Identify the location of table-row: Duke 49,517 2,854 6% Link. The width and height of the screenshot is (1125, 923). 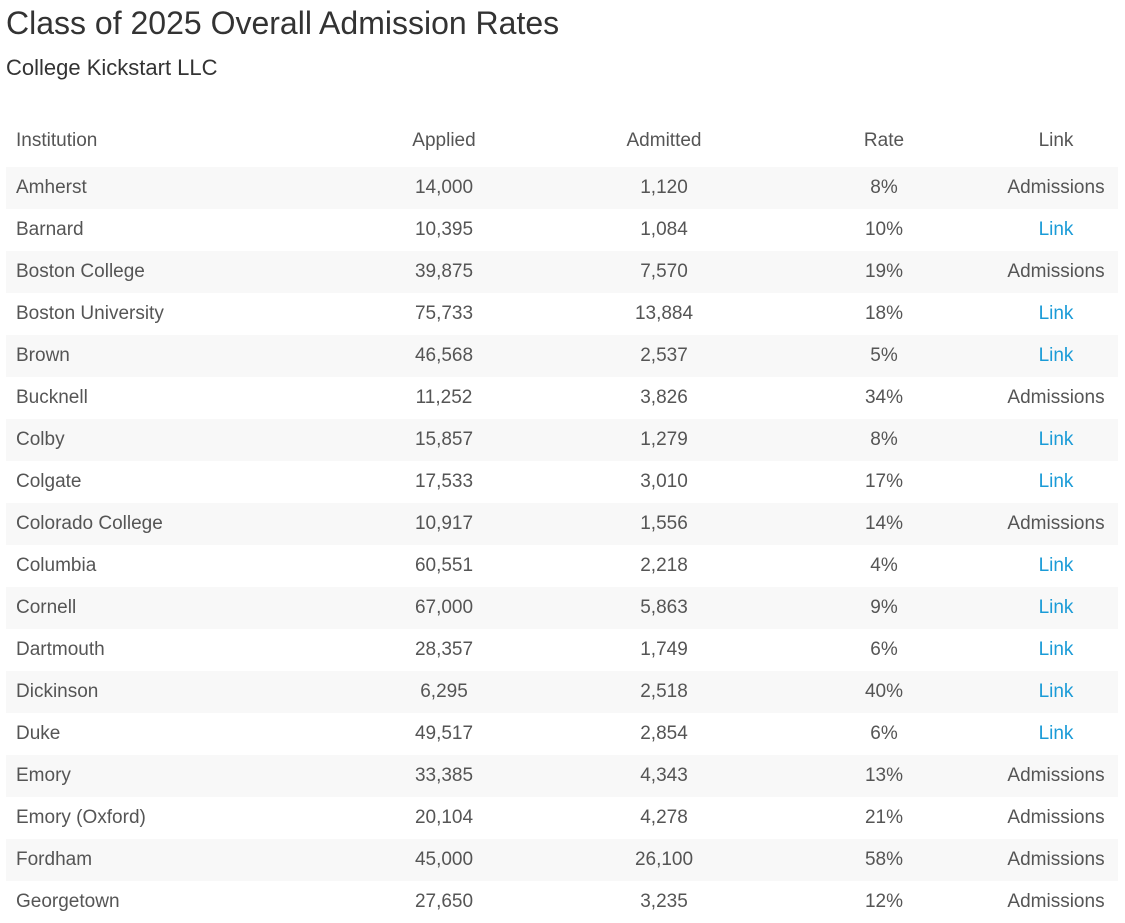
(562, 734).